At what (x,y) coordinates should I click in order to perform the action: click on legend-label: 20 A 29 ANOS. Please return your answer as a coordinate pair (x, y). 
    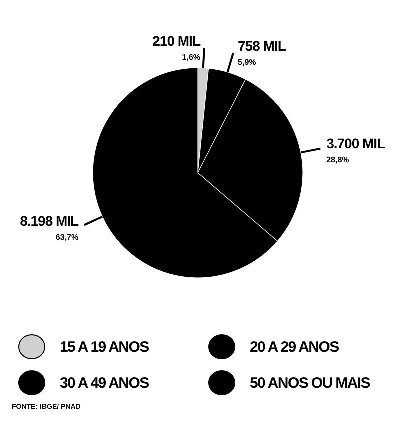
    Looking at the image, I should click on (294, 347).